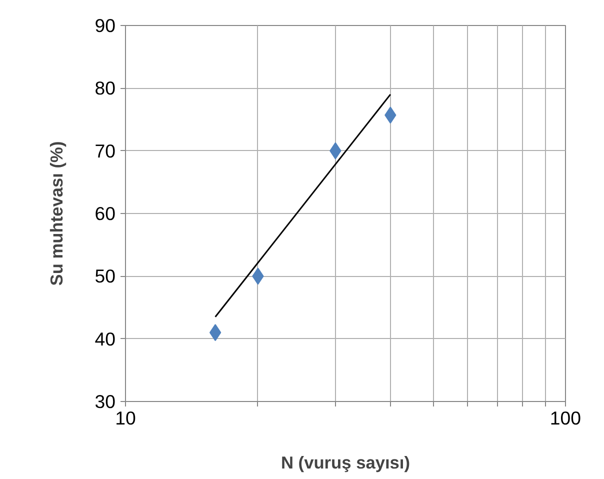 The width and height of the screenshot is (604, 479). Describe the element at coordinates (105, 401) in the screenshot. I see `y-tick-label: 30` at that location.